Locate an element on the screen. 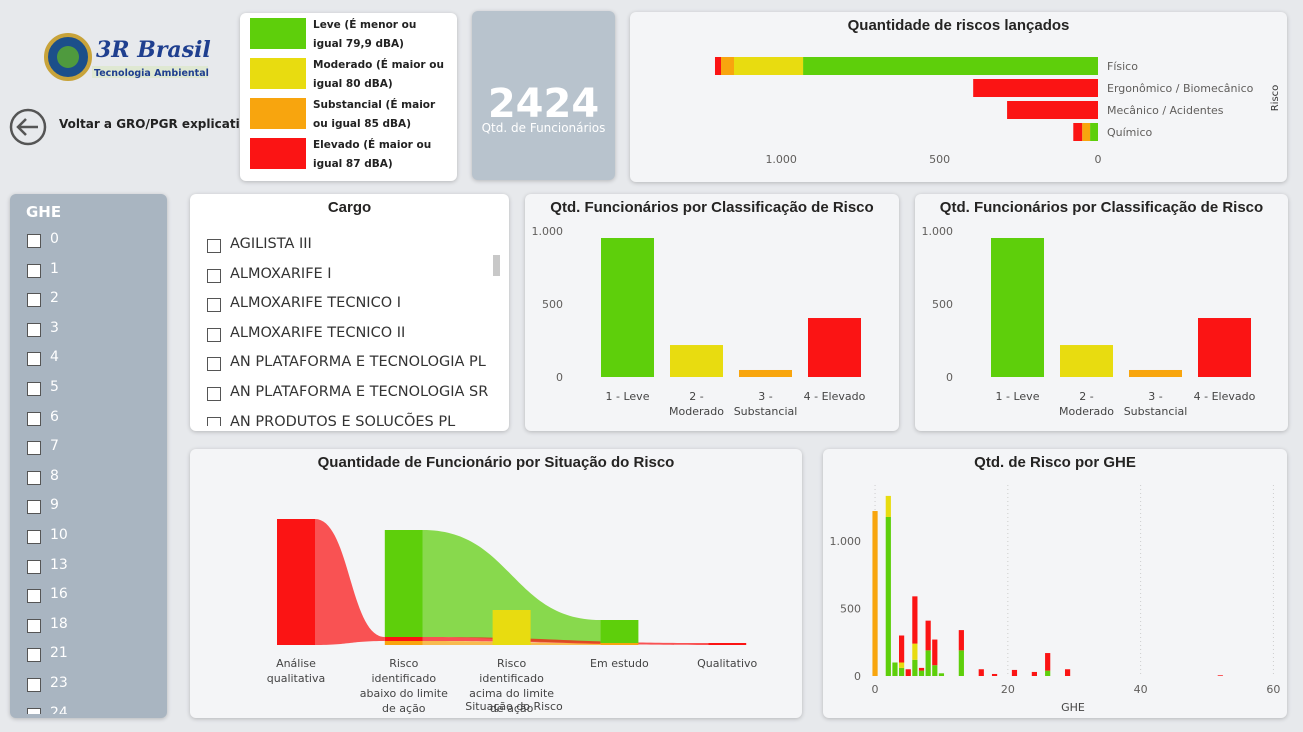 This screenshot has width=1303, height=732. slicer-item: 23 is located at coordinates (59, 683).